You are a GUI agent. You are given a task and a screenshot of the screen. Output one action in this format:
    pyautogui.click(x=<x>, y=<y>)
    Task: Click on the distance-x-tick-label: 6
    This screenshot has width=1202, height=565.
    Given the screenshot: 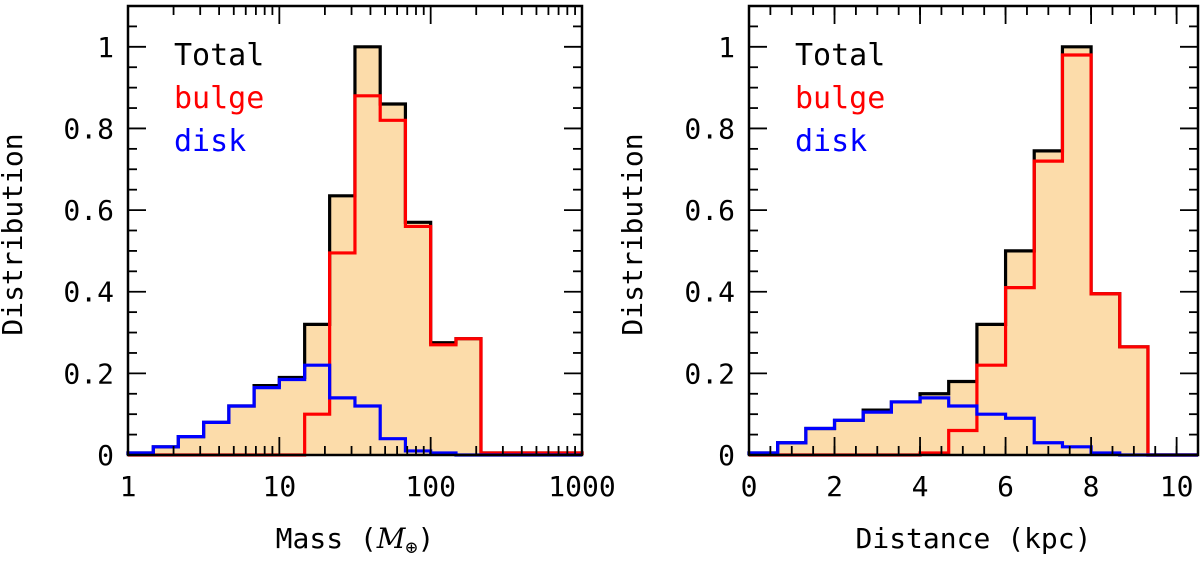 What is the action you would take?
    pyautogui.click(x=1005, y=486)
    